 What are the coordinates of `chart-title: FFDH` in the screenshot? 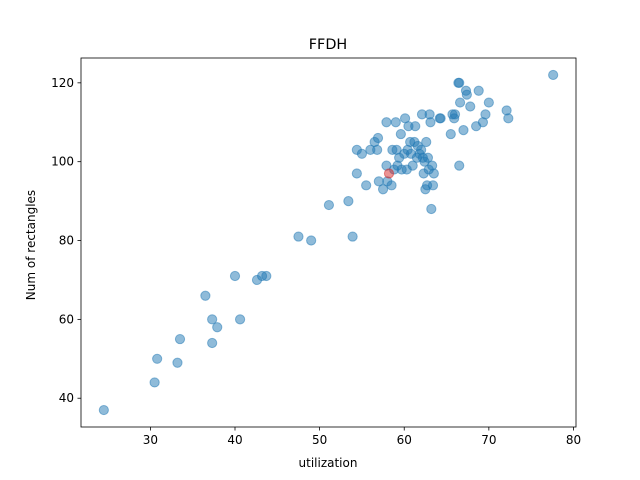 It's located at (328, 45).